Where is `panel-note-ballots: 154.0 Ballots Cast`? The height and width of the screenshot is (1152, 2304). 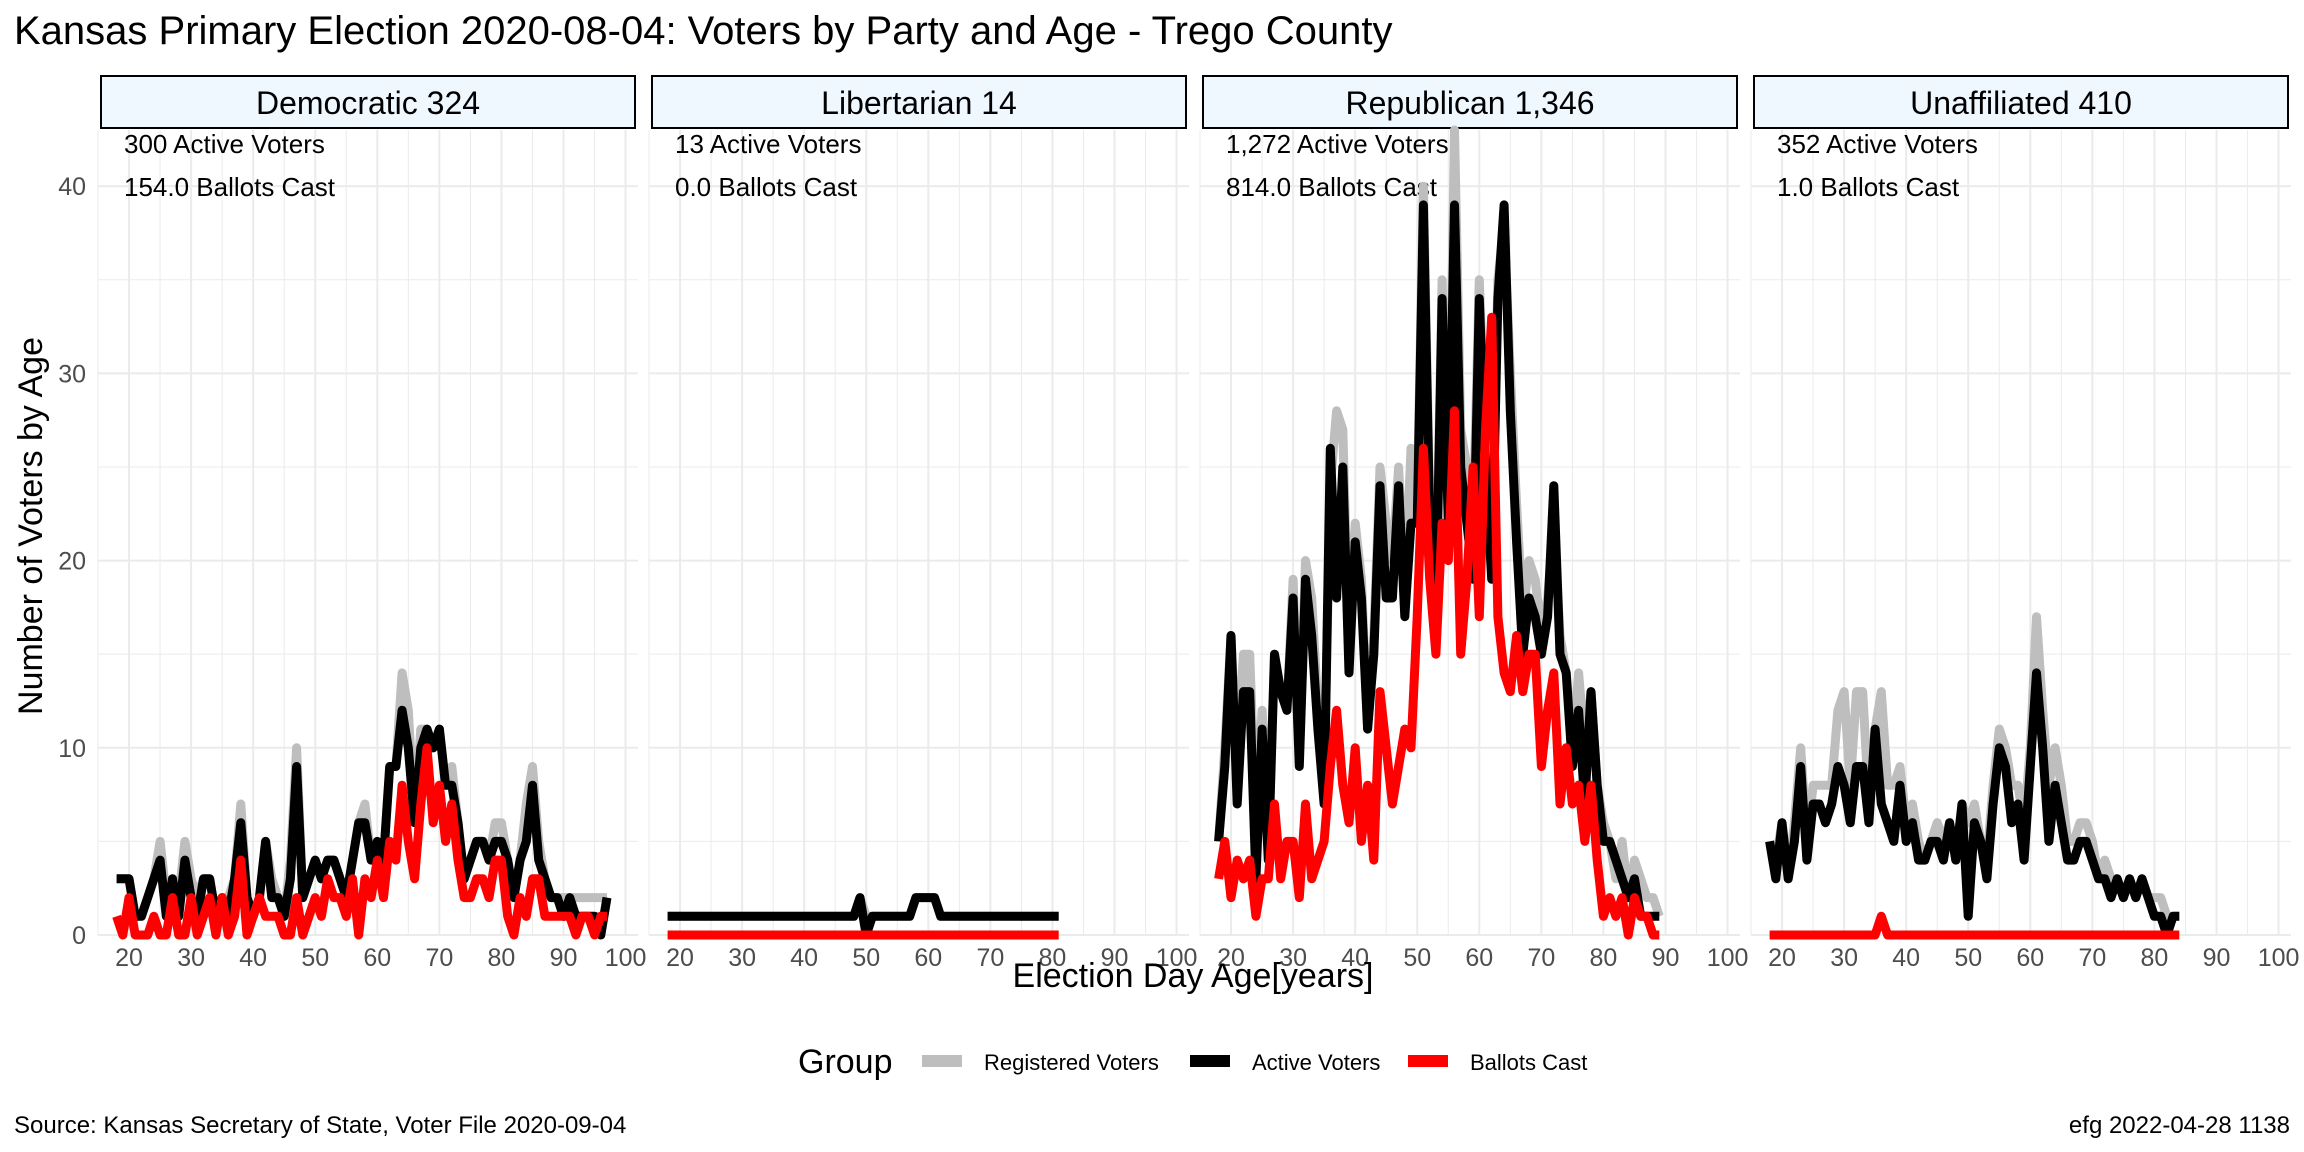
panel-note-ballots: 154.0 Ballots Cast is located at coordinates (230, 187).